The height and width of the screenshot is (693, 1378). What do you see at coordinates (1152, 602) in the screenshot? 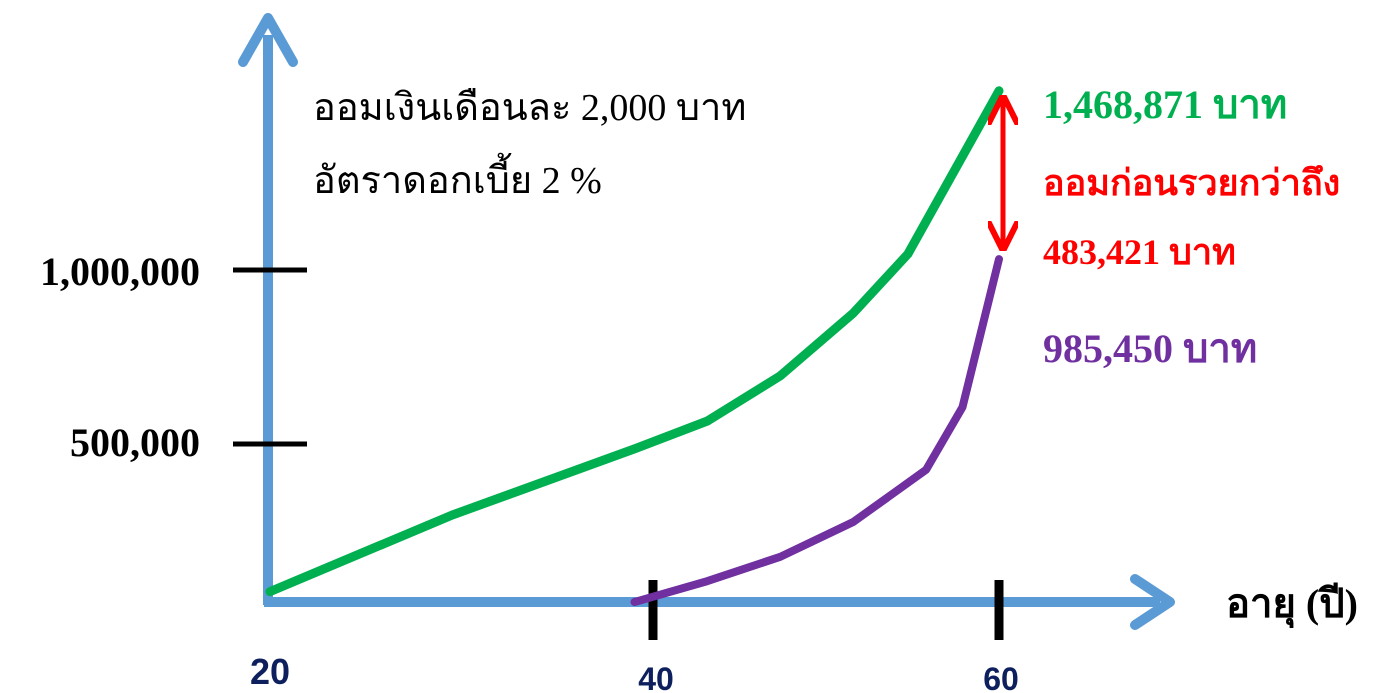
I see `x-axis-arrowhead` at bounding box center [1152, 602].